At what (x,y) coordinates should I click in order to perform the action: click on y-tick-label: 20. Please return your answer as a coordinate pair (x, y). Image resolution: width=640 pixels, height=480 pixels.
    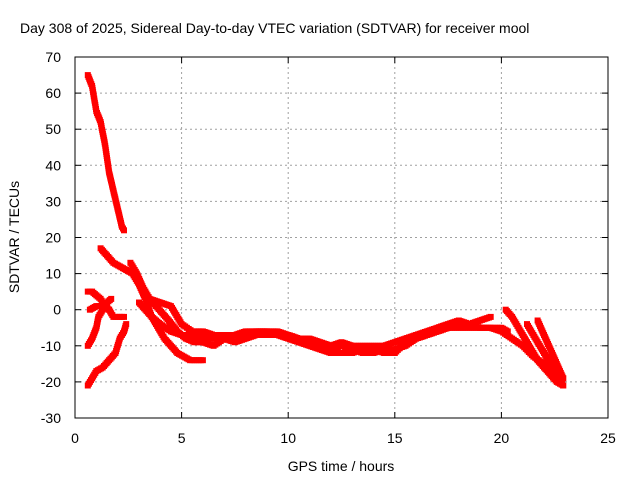
    Looking at the image, I should click on (53, 238).